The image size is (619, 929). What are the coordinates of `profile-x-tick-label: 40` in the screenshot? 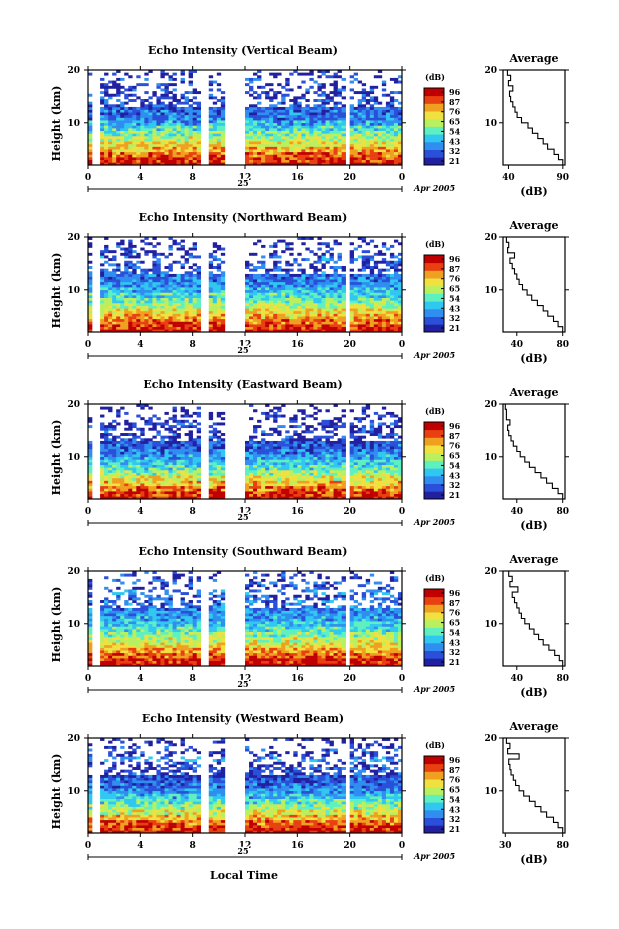 It's located at (508, 178).